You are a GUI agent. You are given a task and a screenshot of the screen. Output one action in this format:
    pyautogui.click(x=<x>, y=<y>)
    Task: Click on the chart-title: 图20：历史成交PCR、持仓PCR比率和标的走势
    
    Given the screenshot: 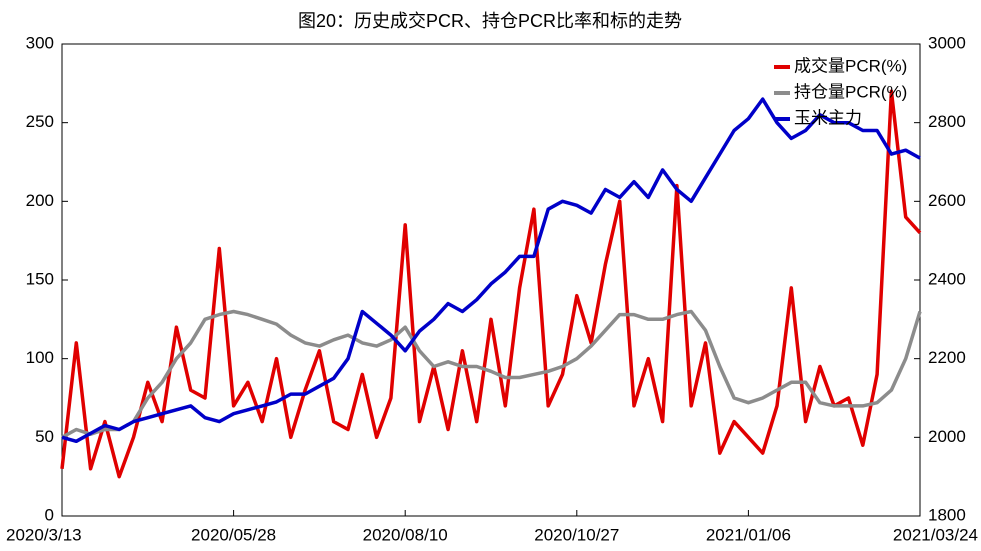 What is the action you would take?
    pyautogui.click(x=490, y=21)
    